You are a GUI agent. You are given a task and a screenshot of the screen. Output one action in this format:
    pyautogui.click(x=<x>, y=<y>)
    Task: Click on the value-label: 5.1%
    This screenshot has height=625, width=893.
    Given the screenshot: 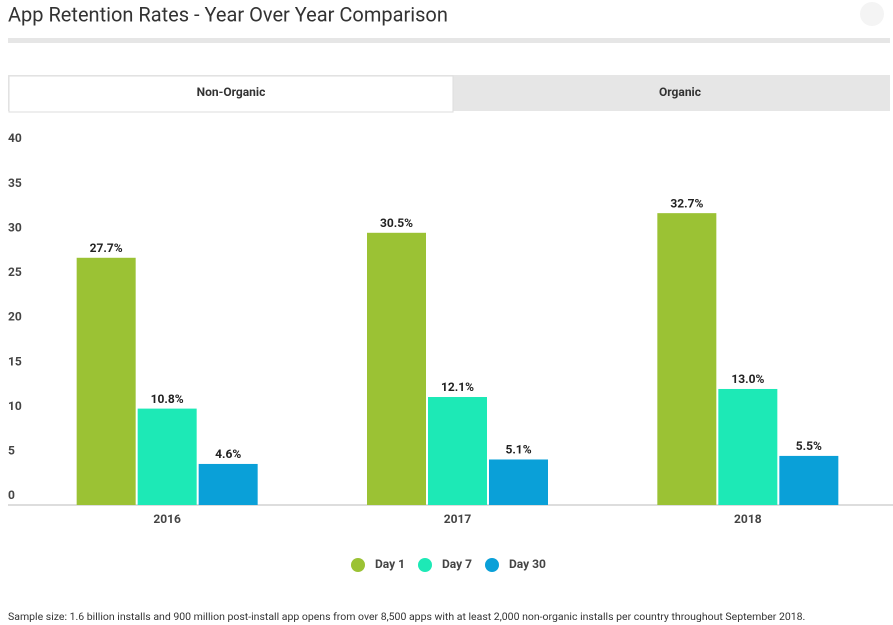 What is the action you would take?
    pyautogui.click(x=518, y=450)
    